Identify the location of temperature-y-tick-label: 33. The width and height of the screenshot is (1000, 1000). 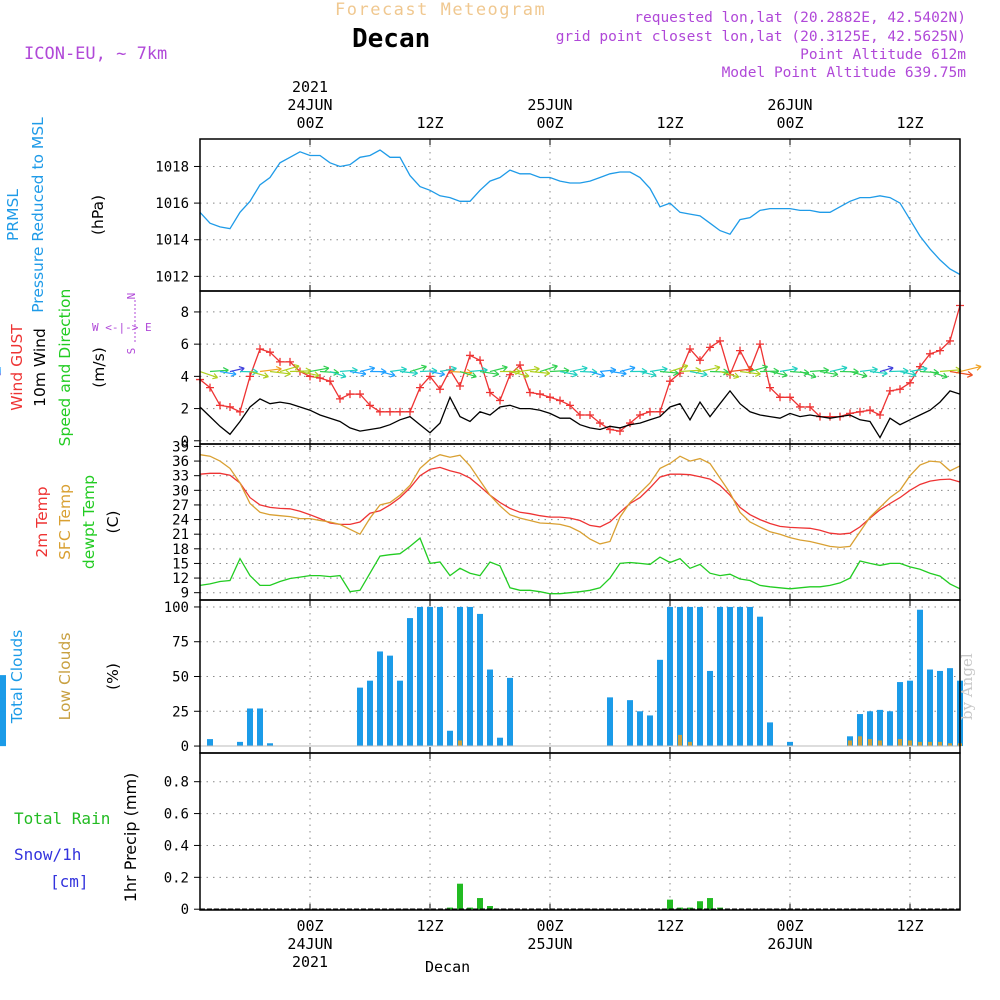
(180, 477).